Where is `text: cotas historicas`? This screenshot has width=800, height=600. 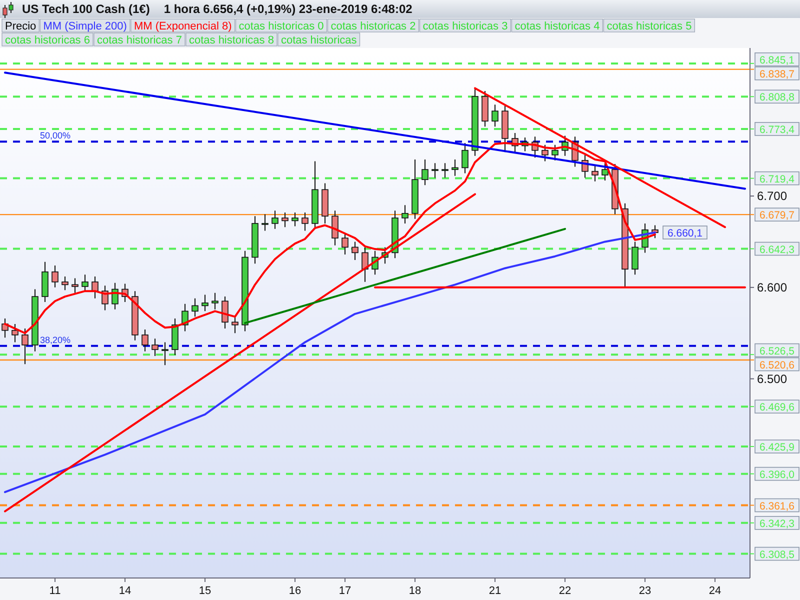
text: cotas historicas is located at coordinates (319, 40).